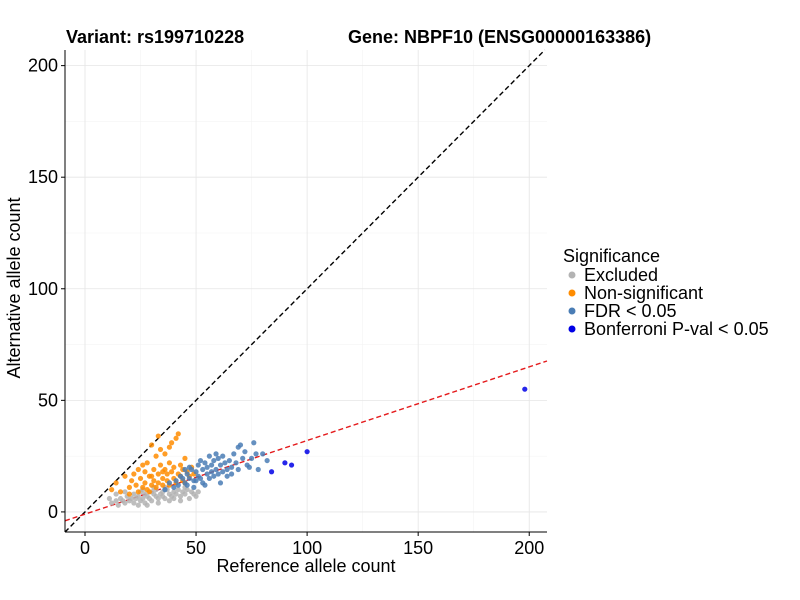 The width and height of the screenshot is (800, 600). Describe the element at coordinates (643, 293) in the screenshot. I see `legend-label: Non-significant` at that location.